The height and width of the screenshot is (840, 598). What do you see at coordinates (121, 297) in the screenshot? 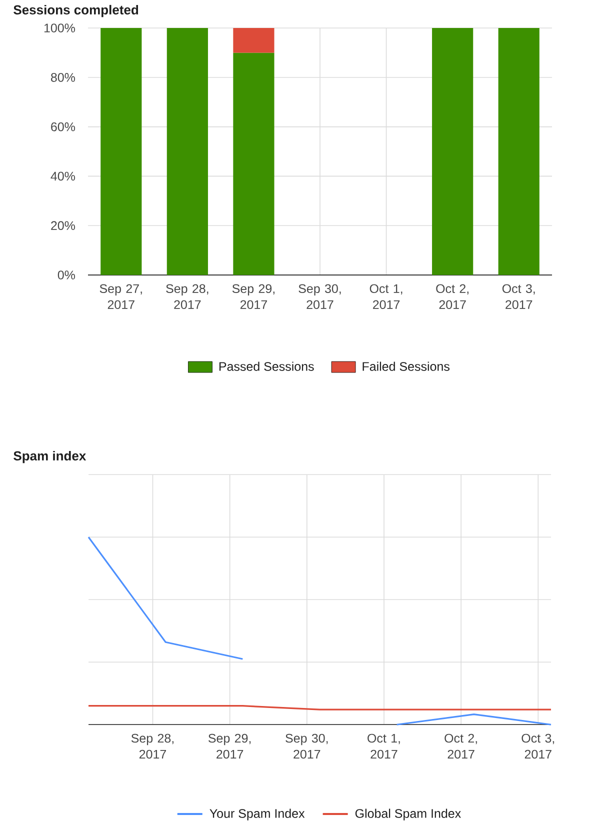
I see `x-tick-label: Sep 27, 2017` at bounding box center [121, 297].